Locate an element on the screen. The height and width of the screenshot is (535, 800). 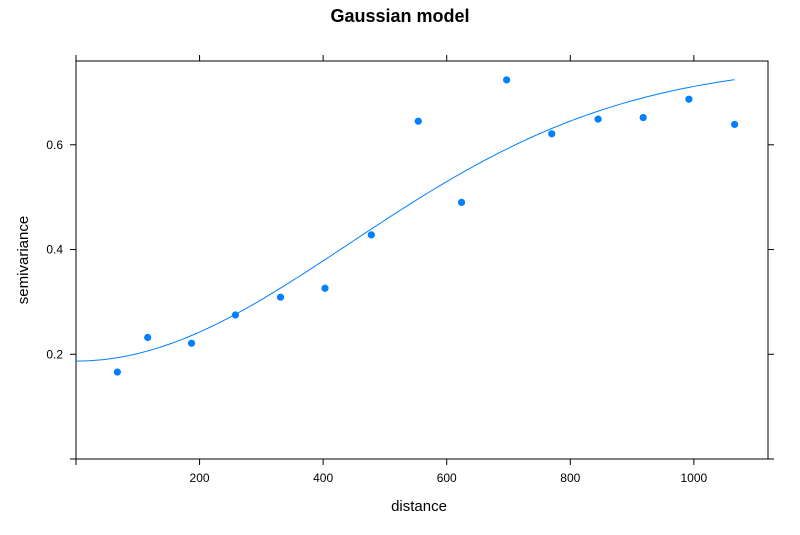
y-tick-label: 0.2 is located at coordinates (54, 354).